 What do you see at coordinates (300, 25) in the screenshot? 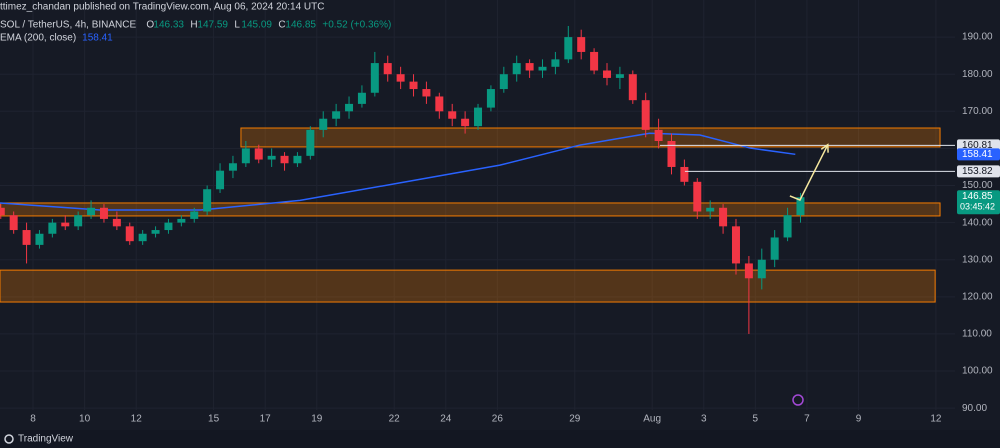
I see `quote-value: 146.85` at bounding box center [300, 25].